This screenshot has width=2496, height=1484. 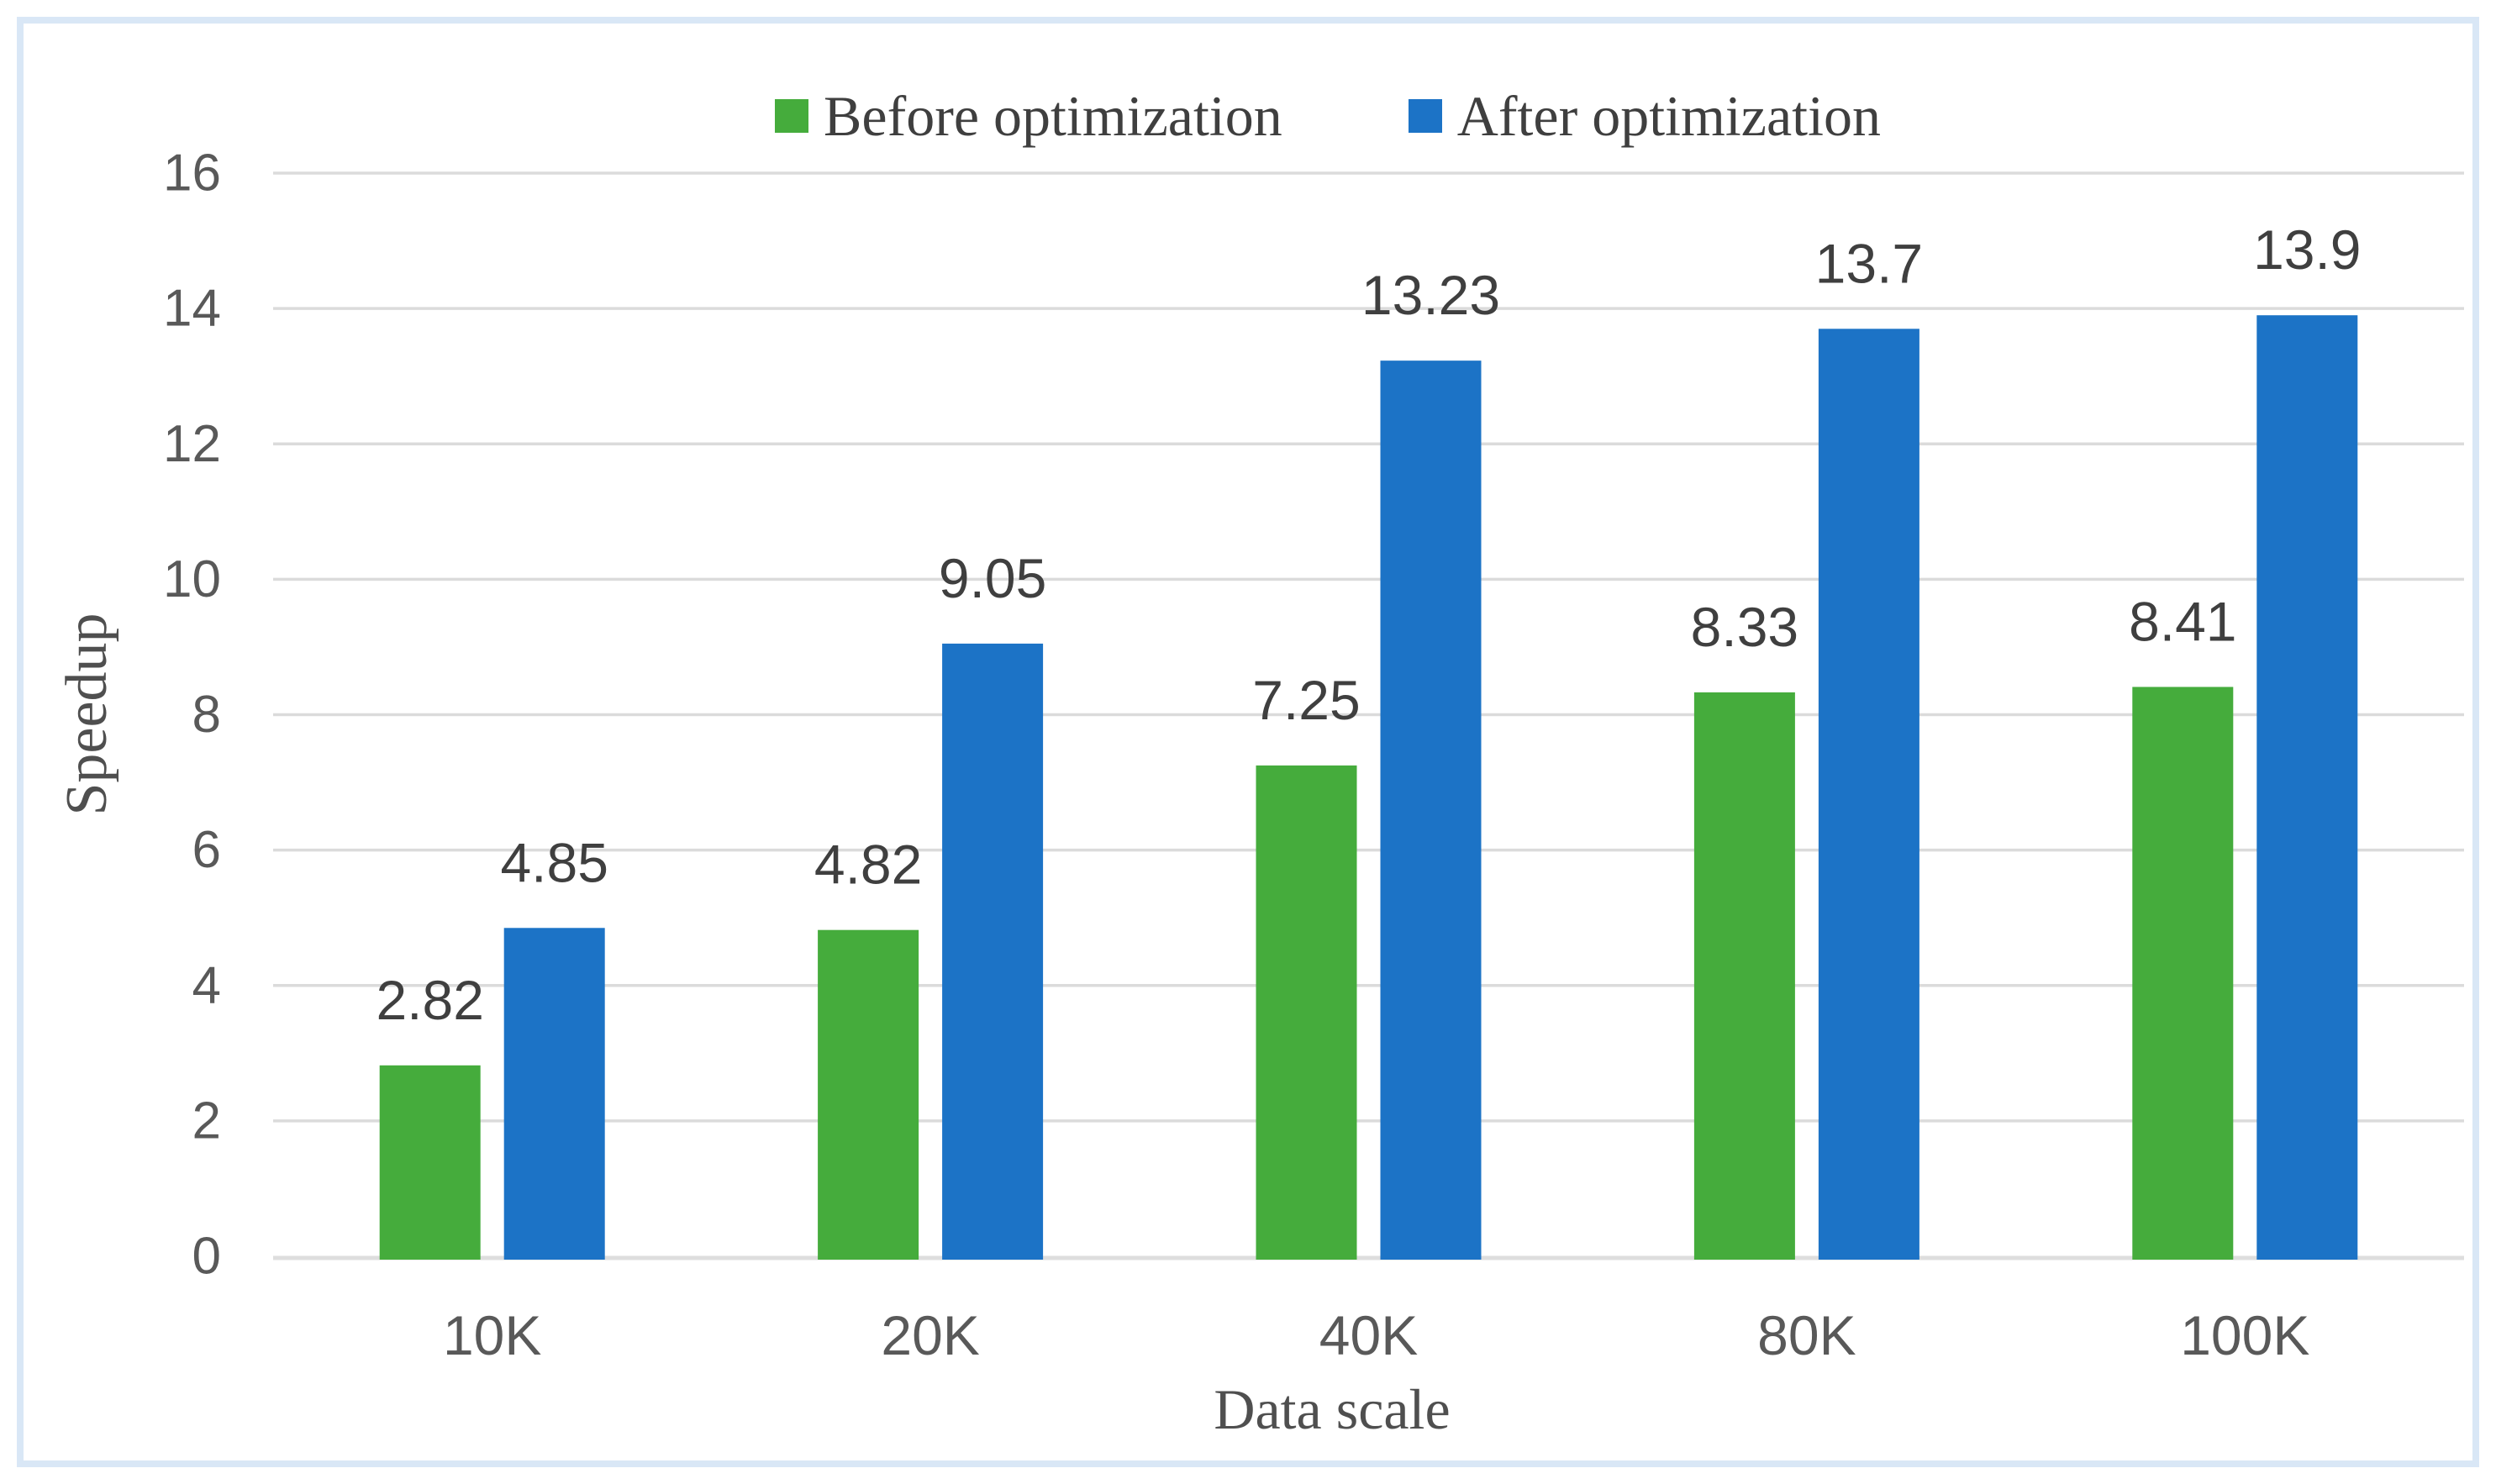 I want to click on bar-after-80K, so click(x=1869, y=795).